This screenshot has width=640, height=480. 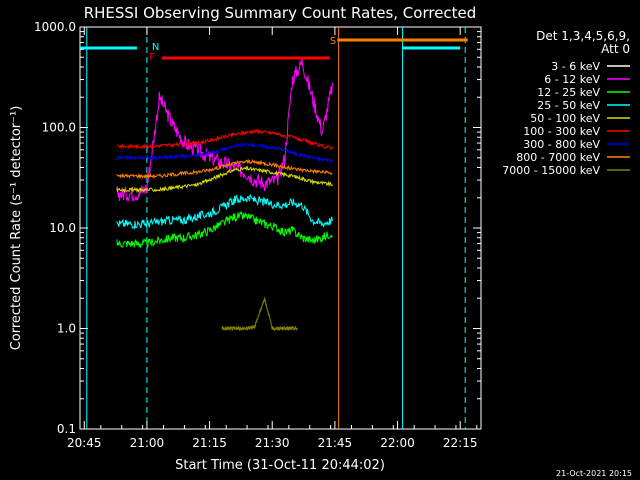 What do you see at coordinates (568, 105) in the screenshot?
I see `legend-label: 25 - 50 keV` at bounding box center [568, 105].